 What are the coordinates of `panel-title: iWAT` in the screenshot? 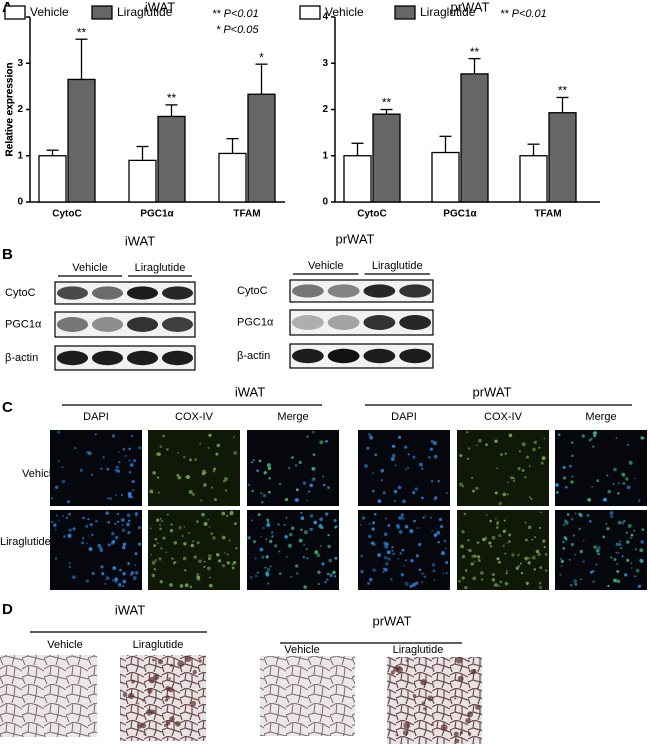 It's located at (250, 391).